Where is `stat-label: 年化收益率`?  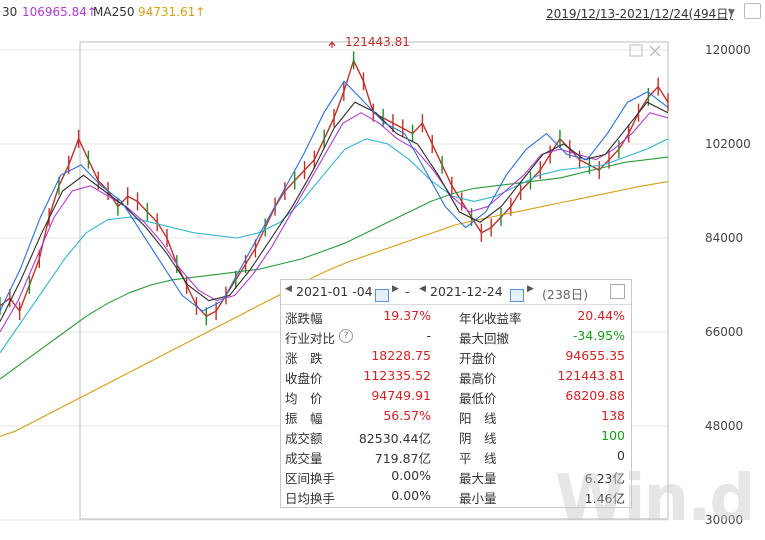
stat-label: 年化收益率 is located at coordinates (490, 318).